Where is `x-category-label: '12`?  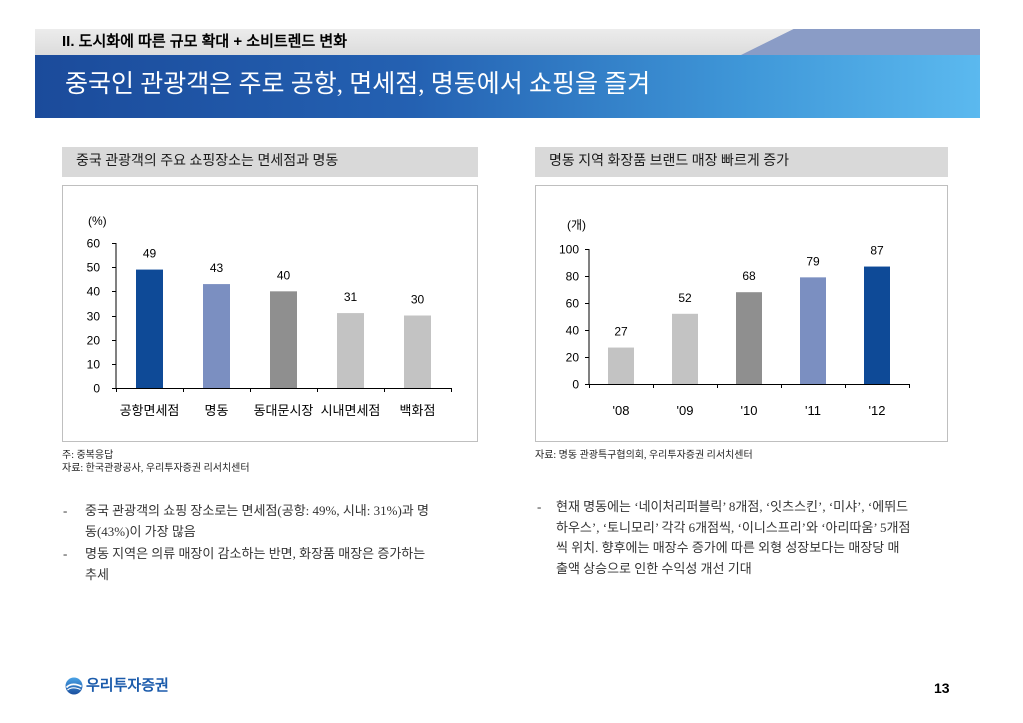 x-category-label: '12 is located at coordinates (877, 410).